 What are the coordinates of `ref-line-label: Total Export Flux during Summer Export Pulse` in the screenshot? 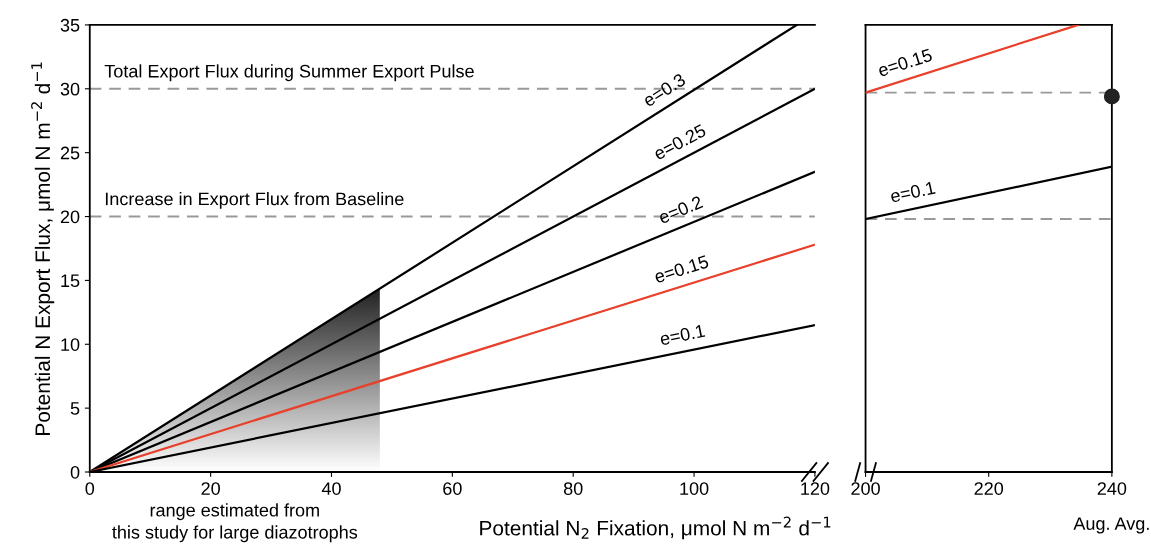 It's located at (289, 73).